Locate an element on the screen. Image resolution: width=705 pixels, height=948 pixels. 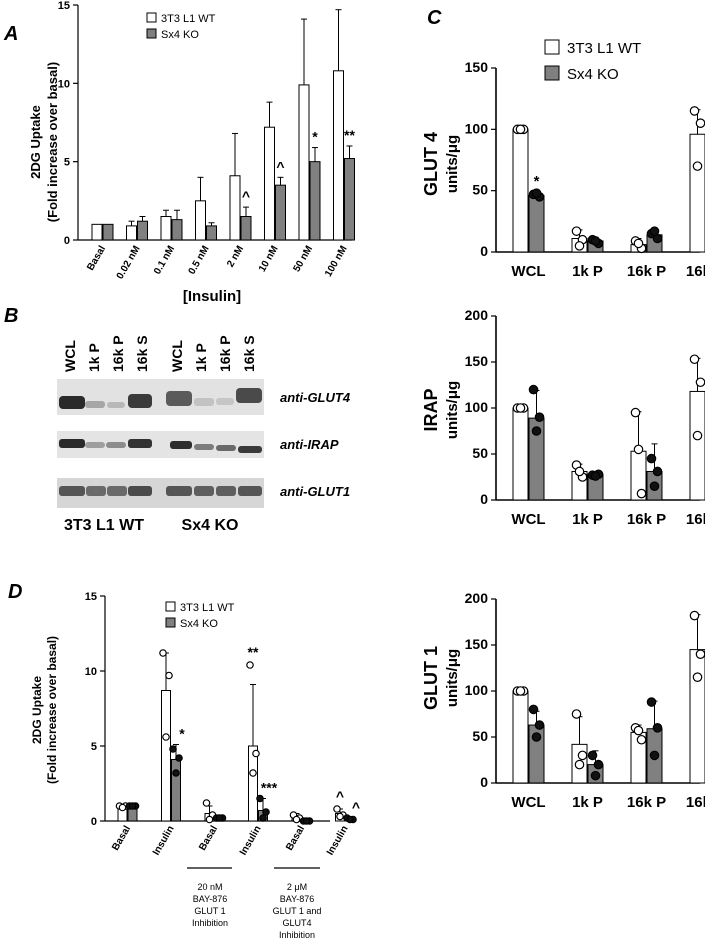
x-tick-label: Insulin is located at coordinates (251, 840).